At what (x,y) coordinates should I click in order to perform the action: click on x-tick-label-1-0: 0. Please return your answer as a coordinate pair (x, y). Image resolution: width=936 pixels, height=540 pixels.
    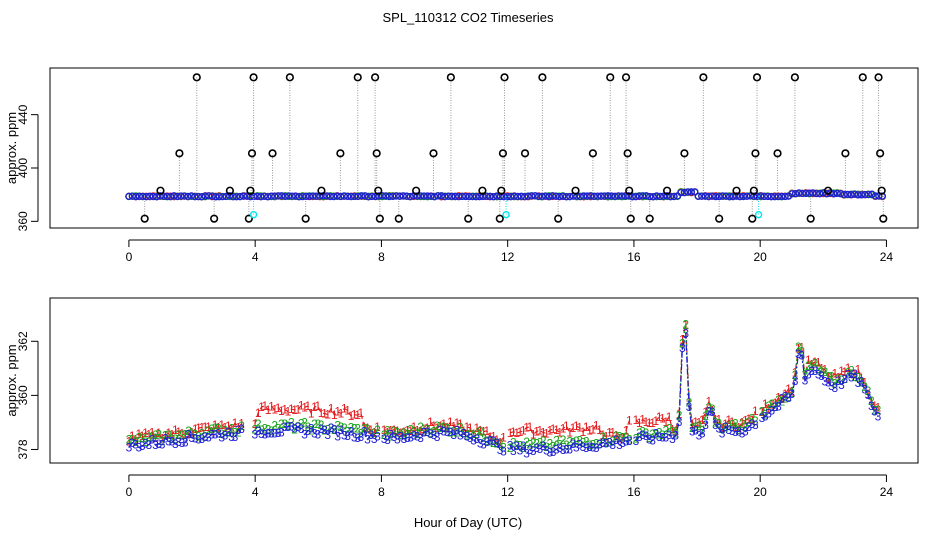
    Looking at the image, I should click on (129, 257).